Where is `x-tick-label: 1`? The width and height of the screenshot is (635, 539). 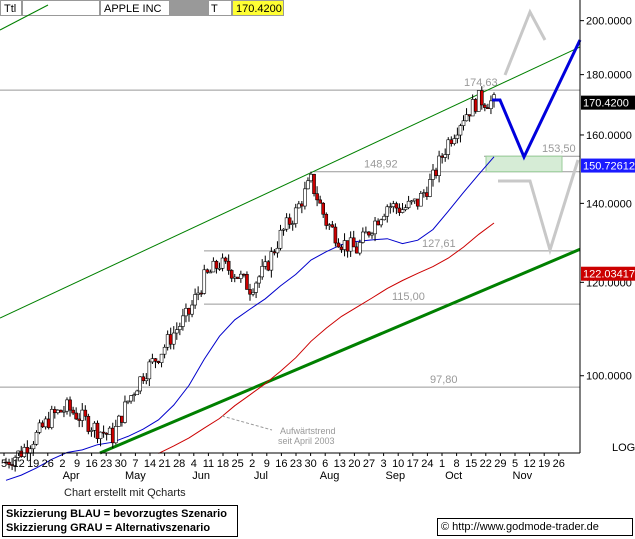
x-tick-label: 1 is located at coordinates (442, 464).